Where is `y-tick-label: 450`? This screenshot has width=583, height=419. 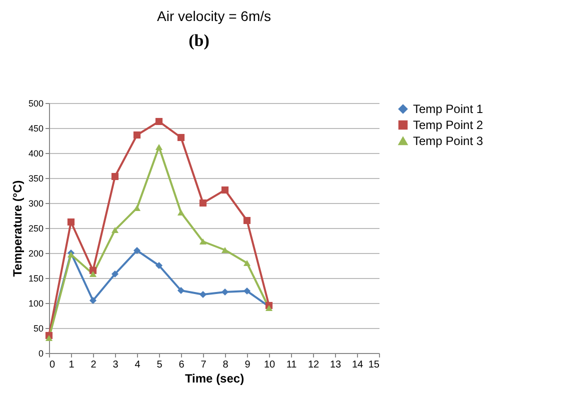
y-tick-label: 450 is located at coordinates (36, 129).